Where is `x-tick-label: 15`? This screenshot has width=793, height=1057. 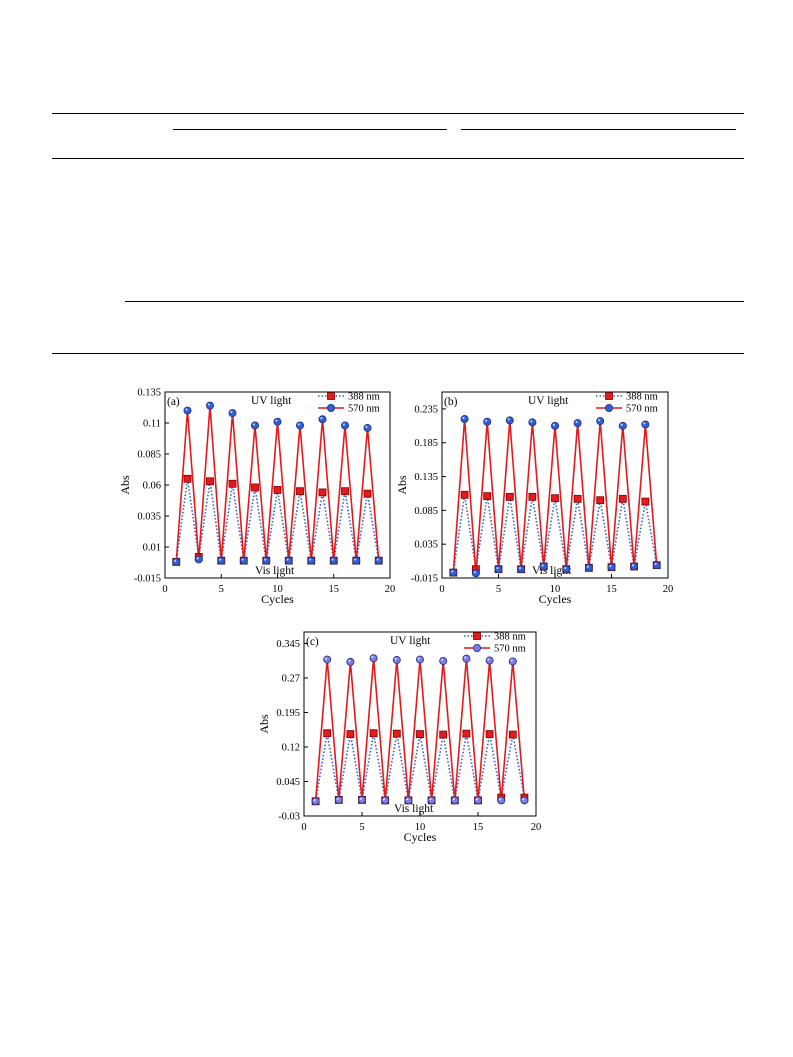
x-tick-label: 15 is located at coordinates (478, 827).